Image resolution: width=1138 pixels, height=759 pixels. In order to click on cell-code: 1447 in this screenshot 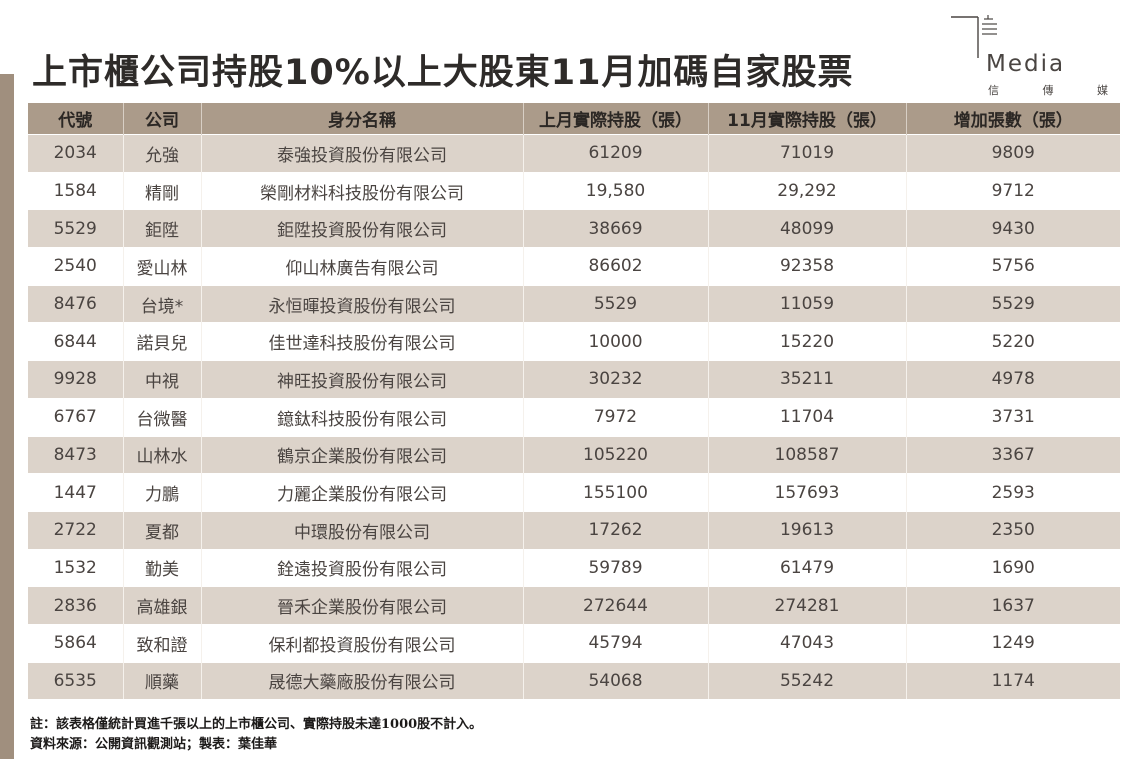, I will do `click(76, 492)`.